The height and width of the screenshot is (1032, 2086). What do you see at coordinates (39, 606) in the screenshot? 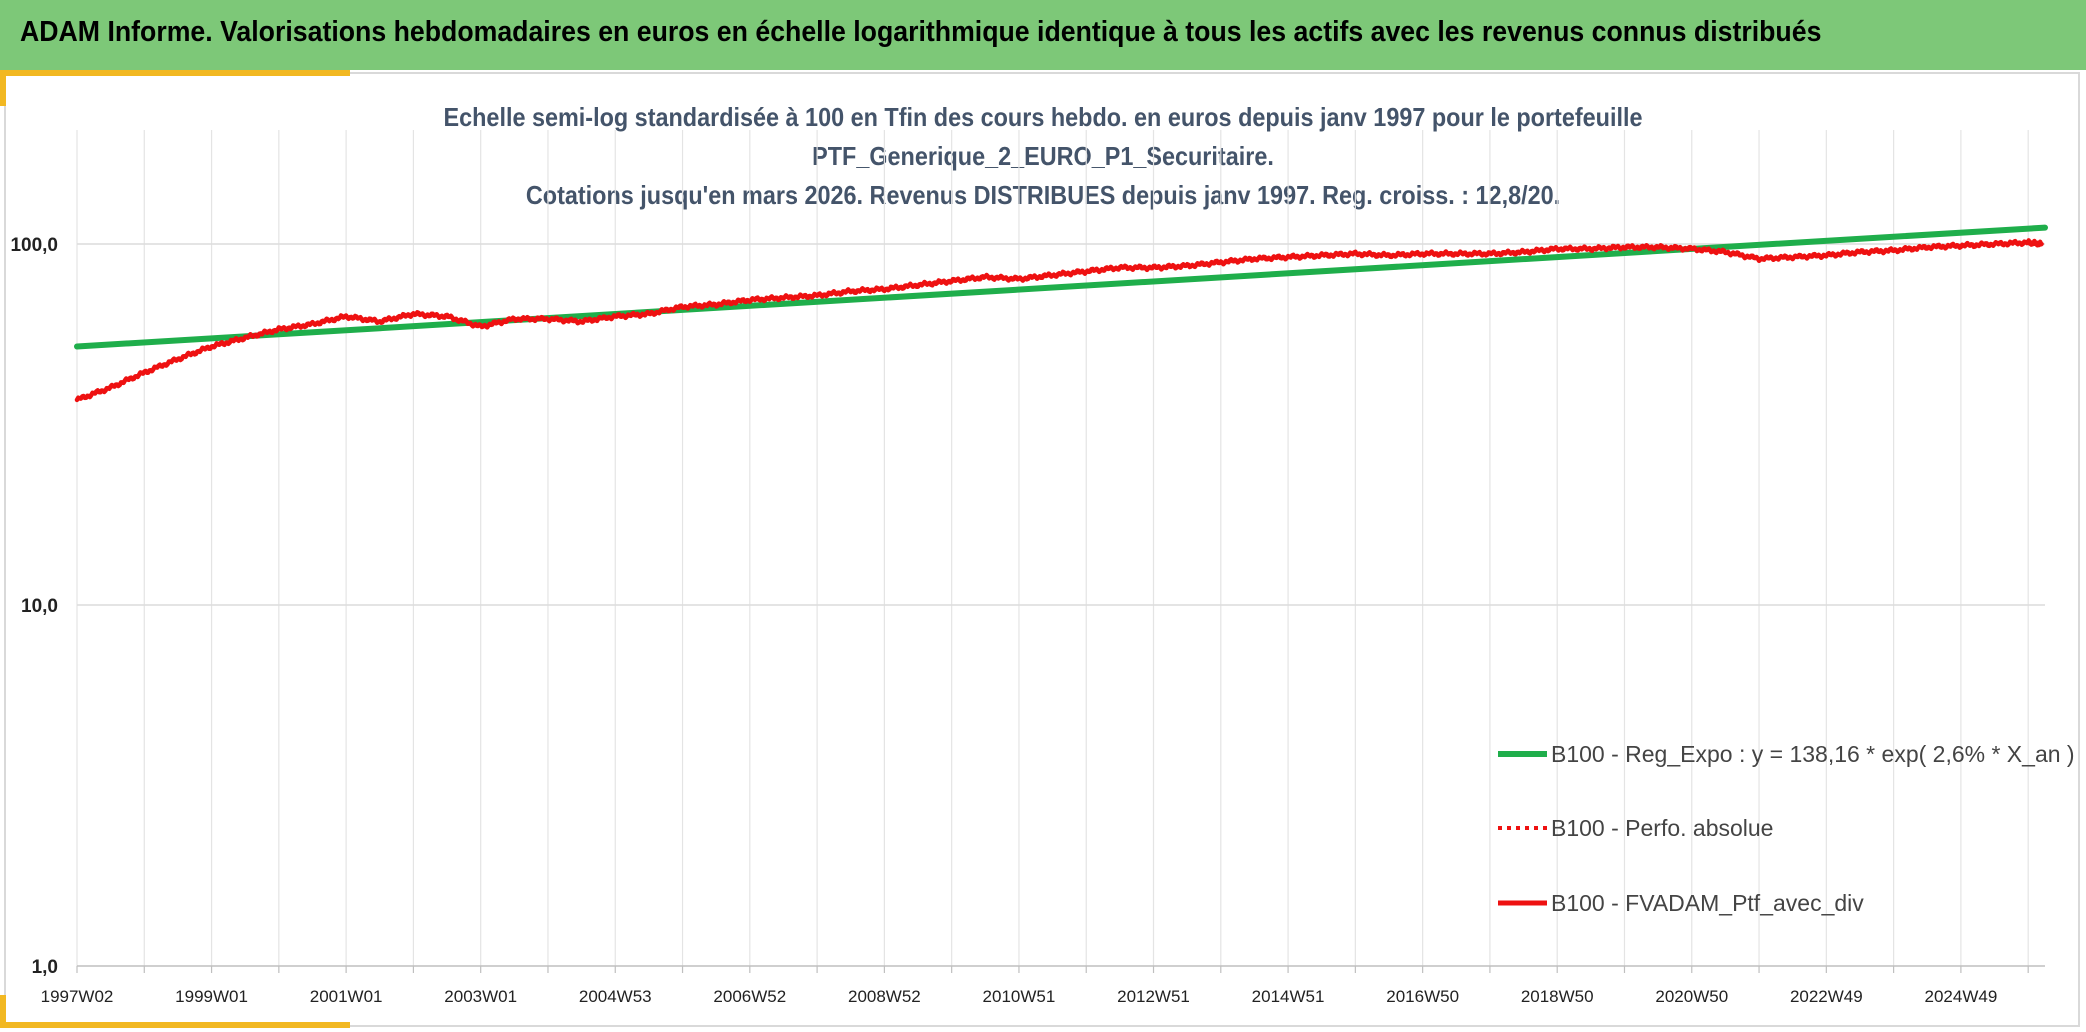
I see `y-tick-label: 10,0` at bounding box center [39, 606].